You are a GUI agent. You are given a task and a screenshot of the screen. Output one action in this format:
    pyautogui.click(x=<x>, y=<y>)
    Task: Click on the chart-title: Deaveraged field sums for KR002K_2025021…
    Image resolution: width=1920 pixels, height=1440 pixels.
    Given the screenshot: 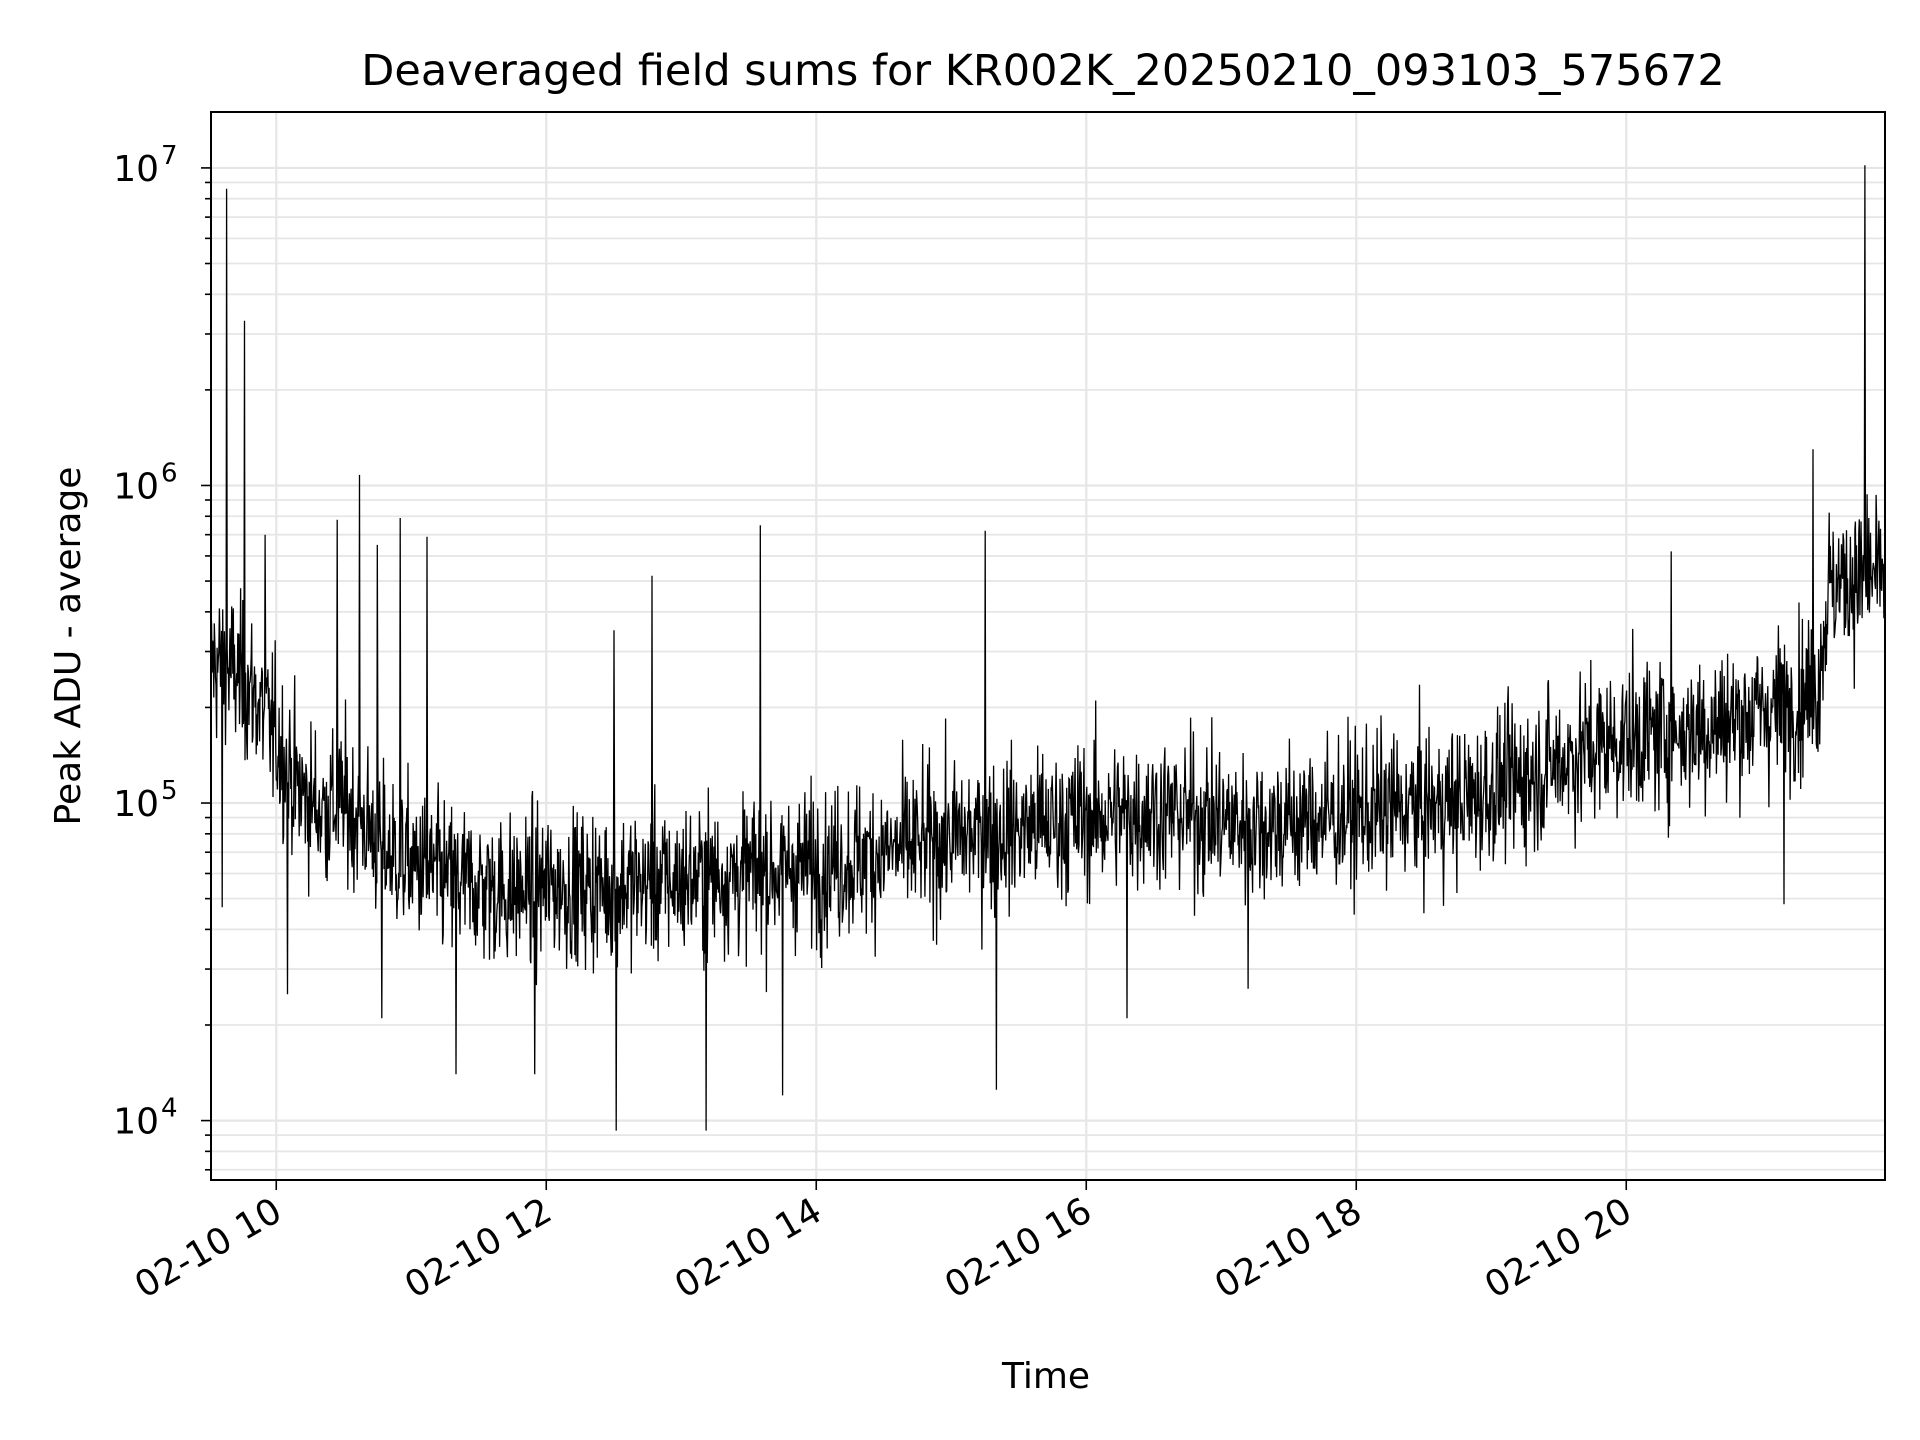 What is the action you would take?
    pyautogui.click(x=1042, y=71)
    